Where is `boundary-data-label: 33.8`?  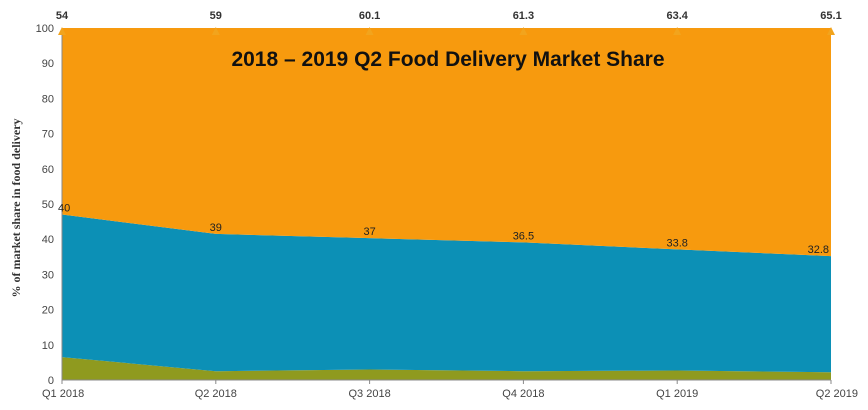 boundary-data-label: 33.8 is located at coordinates (676, 243).